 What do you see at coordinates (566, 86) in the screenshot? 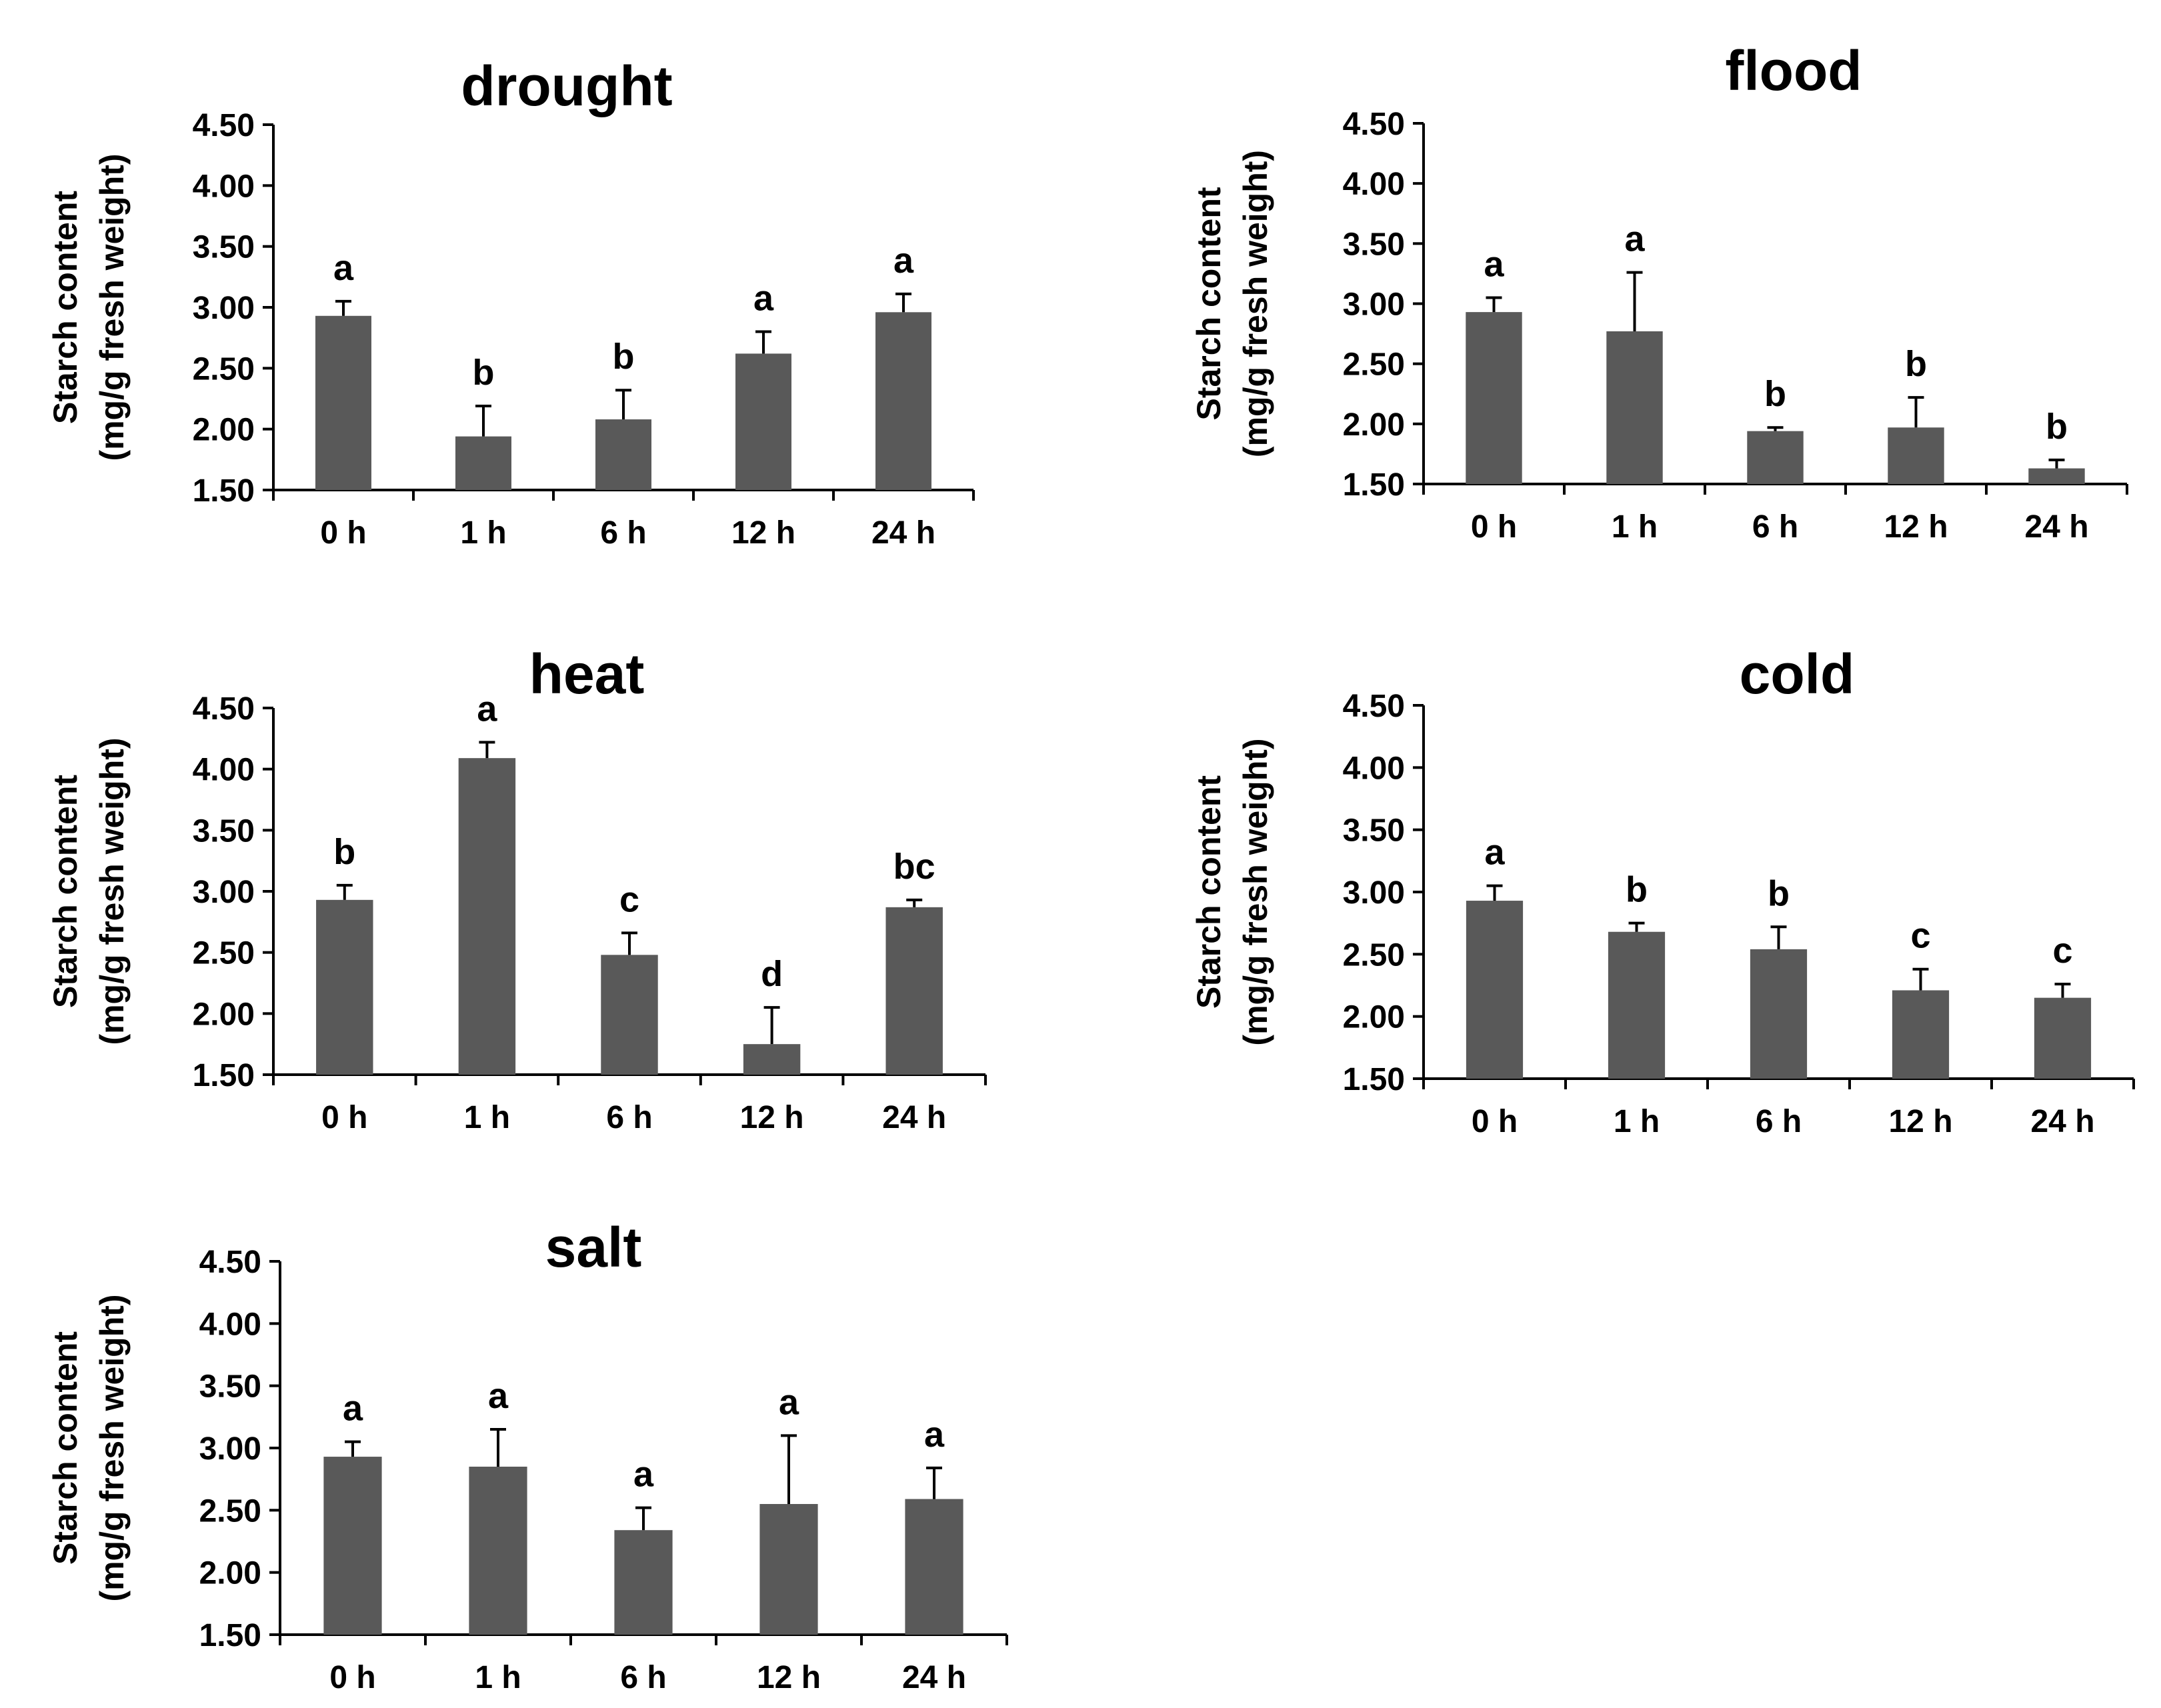
I see `chart-title: drought` at bounding box center [566, 86].